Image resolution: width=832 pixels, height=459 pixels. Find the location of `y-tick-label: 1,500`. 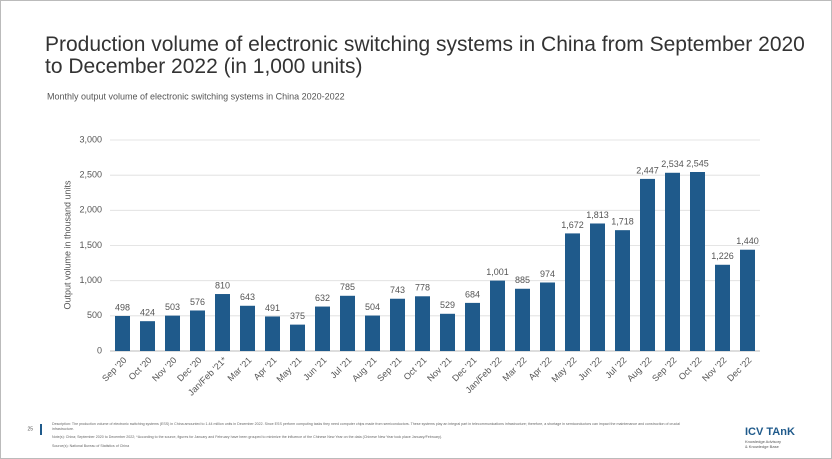

y-tick-label: 1,500 is located at coordinates (90, 245).